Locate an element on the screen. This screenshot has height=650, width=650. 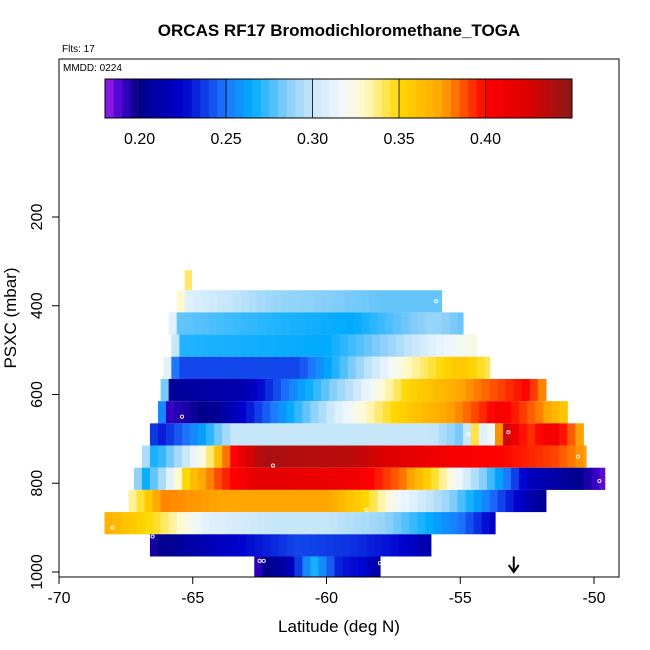
colorbar-tick-label: 0.25 is located at coordinates (225, 139).